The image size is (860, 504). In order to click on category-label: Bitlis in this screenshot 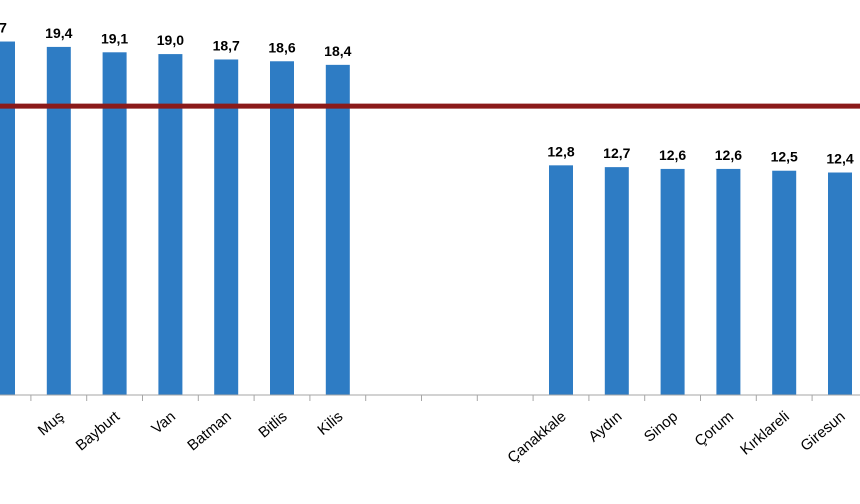, I will do `click(272, 424)`.